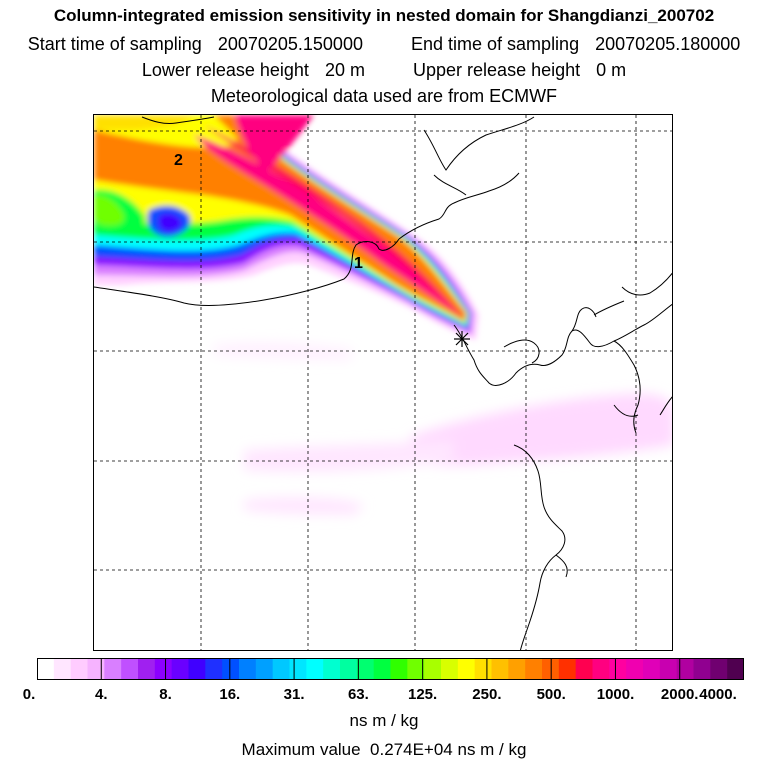 This screenshot has height=768, width=768. I want to click on maximum-value-line: Maximum value 0.274E+04 ns m / kg, so click(384, 750).